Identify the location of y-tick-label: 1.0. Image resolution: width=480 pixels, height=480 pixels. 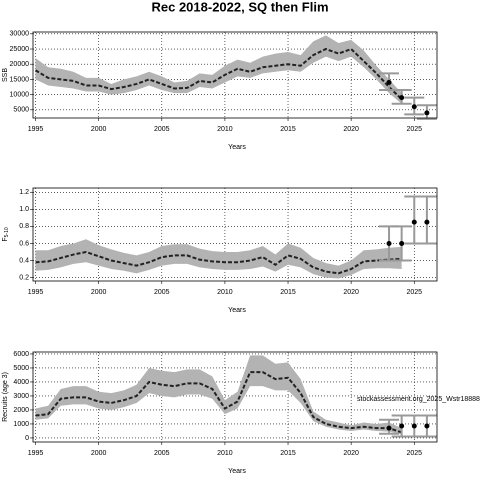
(24, 209).